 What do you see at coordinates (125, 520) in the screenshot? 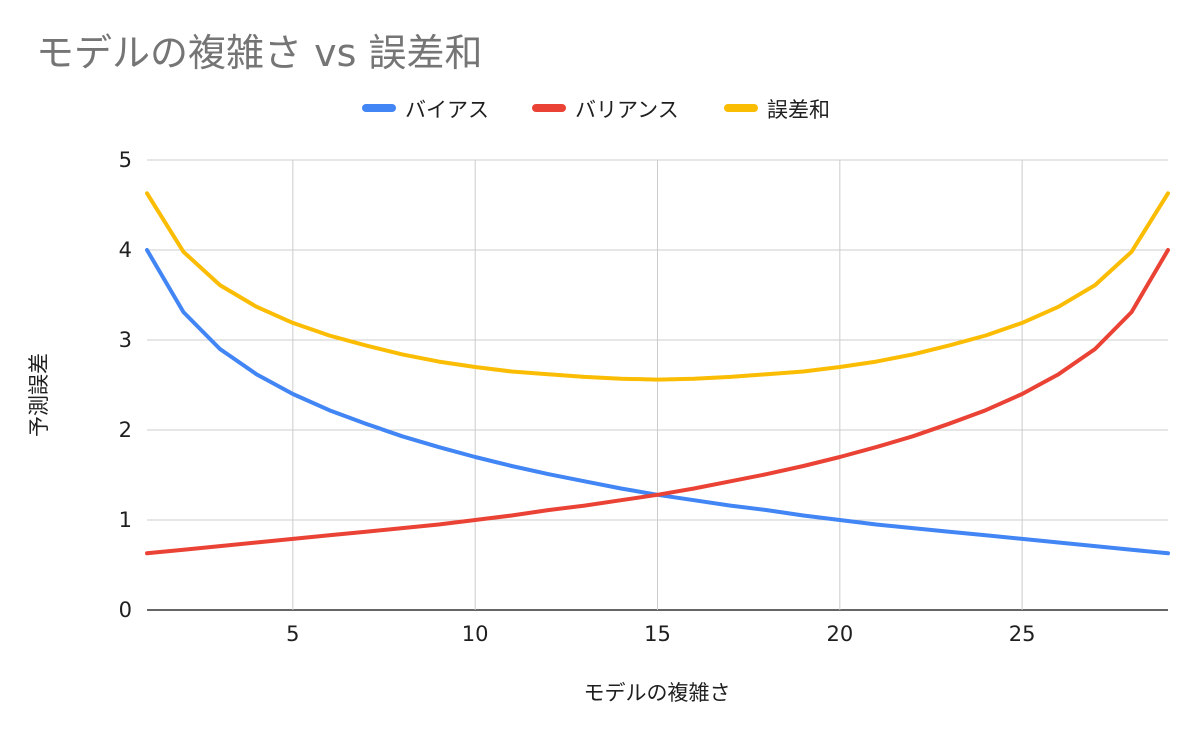
I see `y-tick-label-1: 1` at bounding box center [125, 520].